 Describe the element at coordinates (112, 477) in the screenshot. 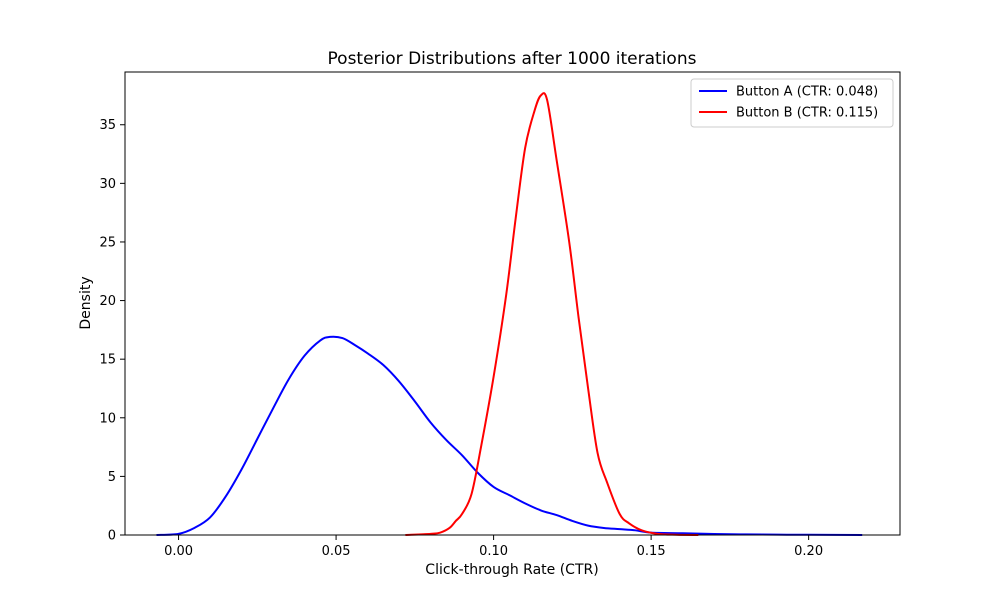

I see `y-tick-label: 5` at that location.